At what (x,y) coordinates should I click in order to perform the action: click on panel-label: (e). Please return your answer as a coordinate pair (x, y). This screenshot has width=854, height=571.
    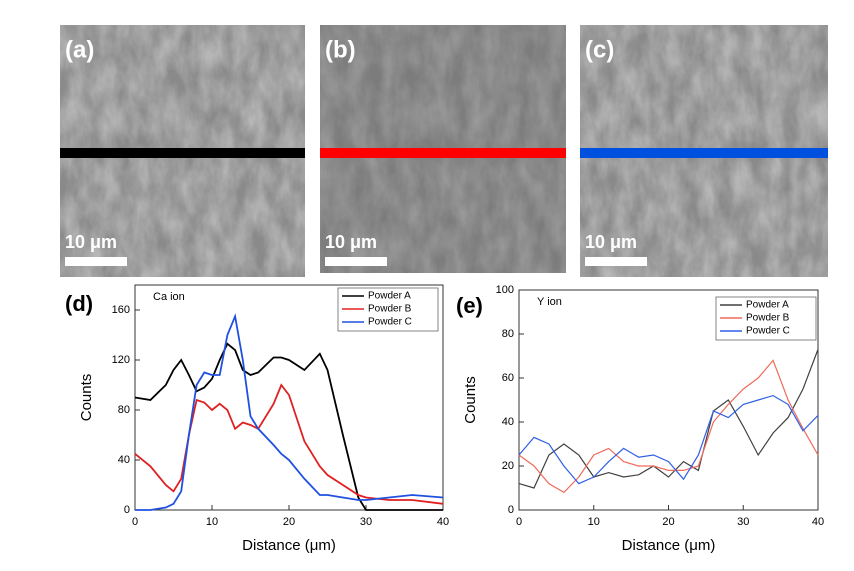
    Looking at the image, I should click on (469, 305).